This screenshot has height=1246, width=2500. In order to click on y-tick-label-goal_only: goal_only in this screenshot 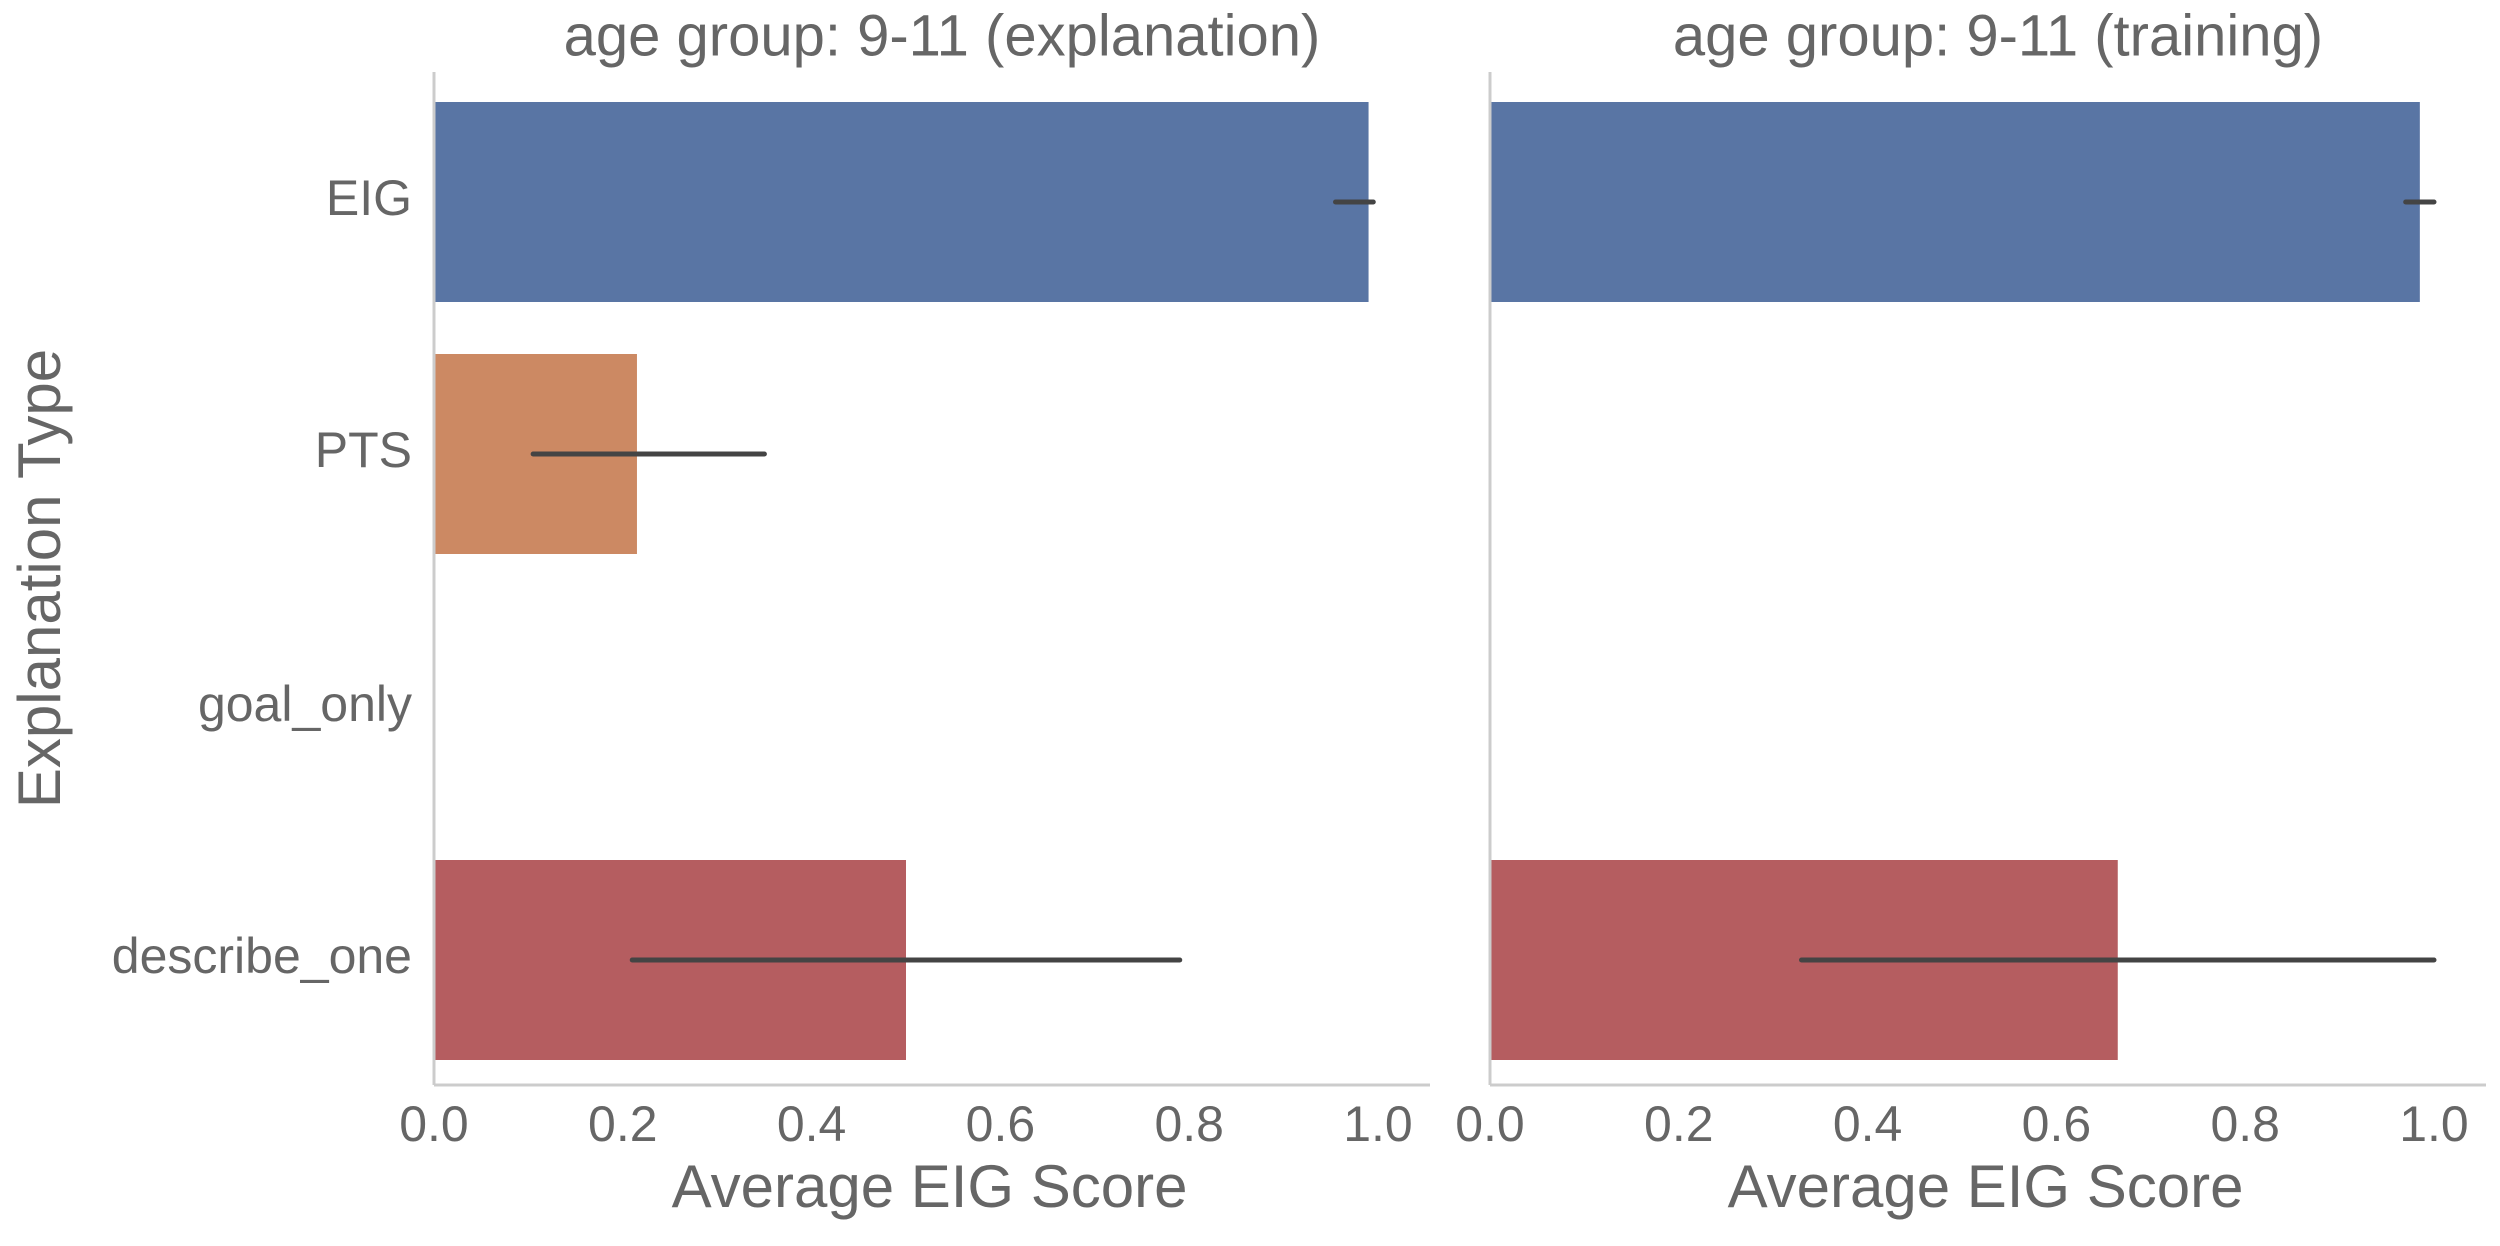, I will do `click(305, 704)`.